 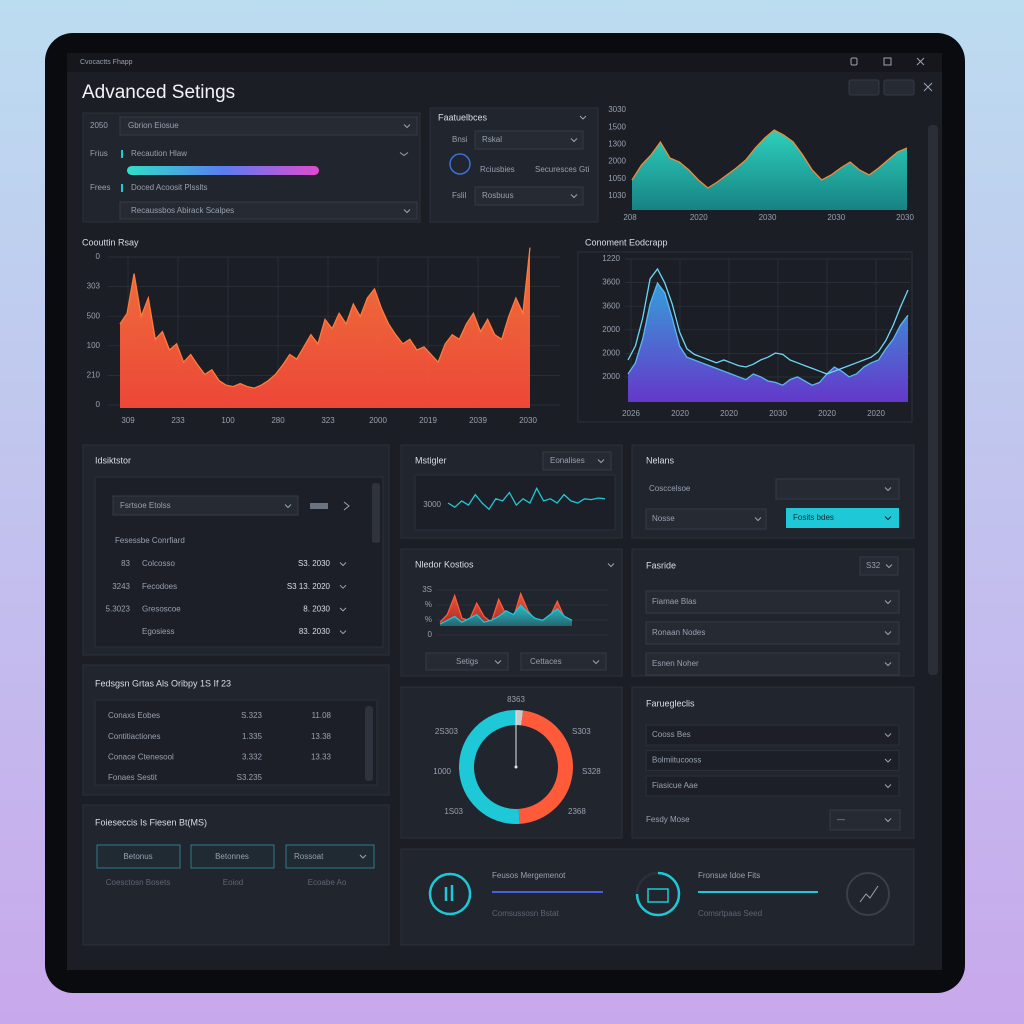 I want to click on minimize-button, so click(x=854, y=61).